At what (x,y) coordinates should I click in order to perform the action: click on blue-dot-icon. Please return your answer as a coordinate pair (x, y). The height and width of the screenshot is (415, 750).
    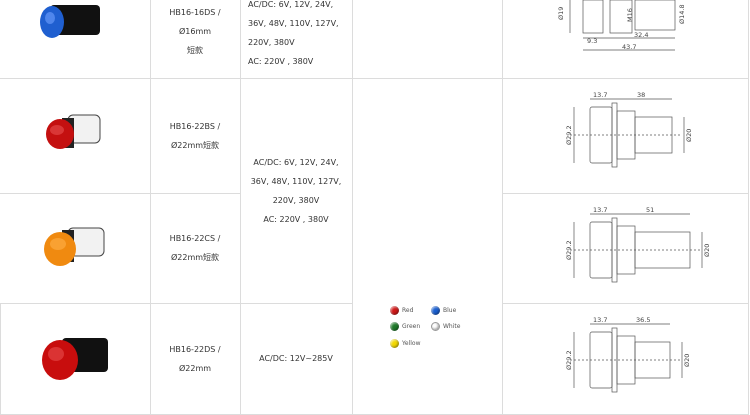
    Looking at the image, I should click on (435, 310).